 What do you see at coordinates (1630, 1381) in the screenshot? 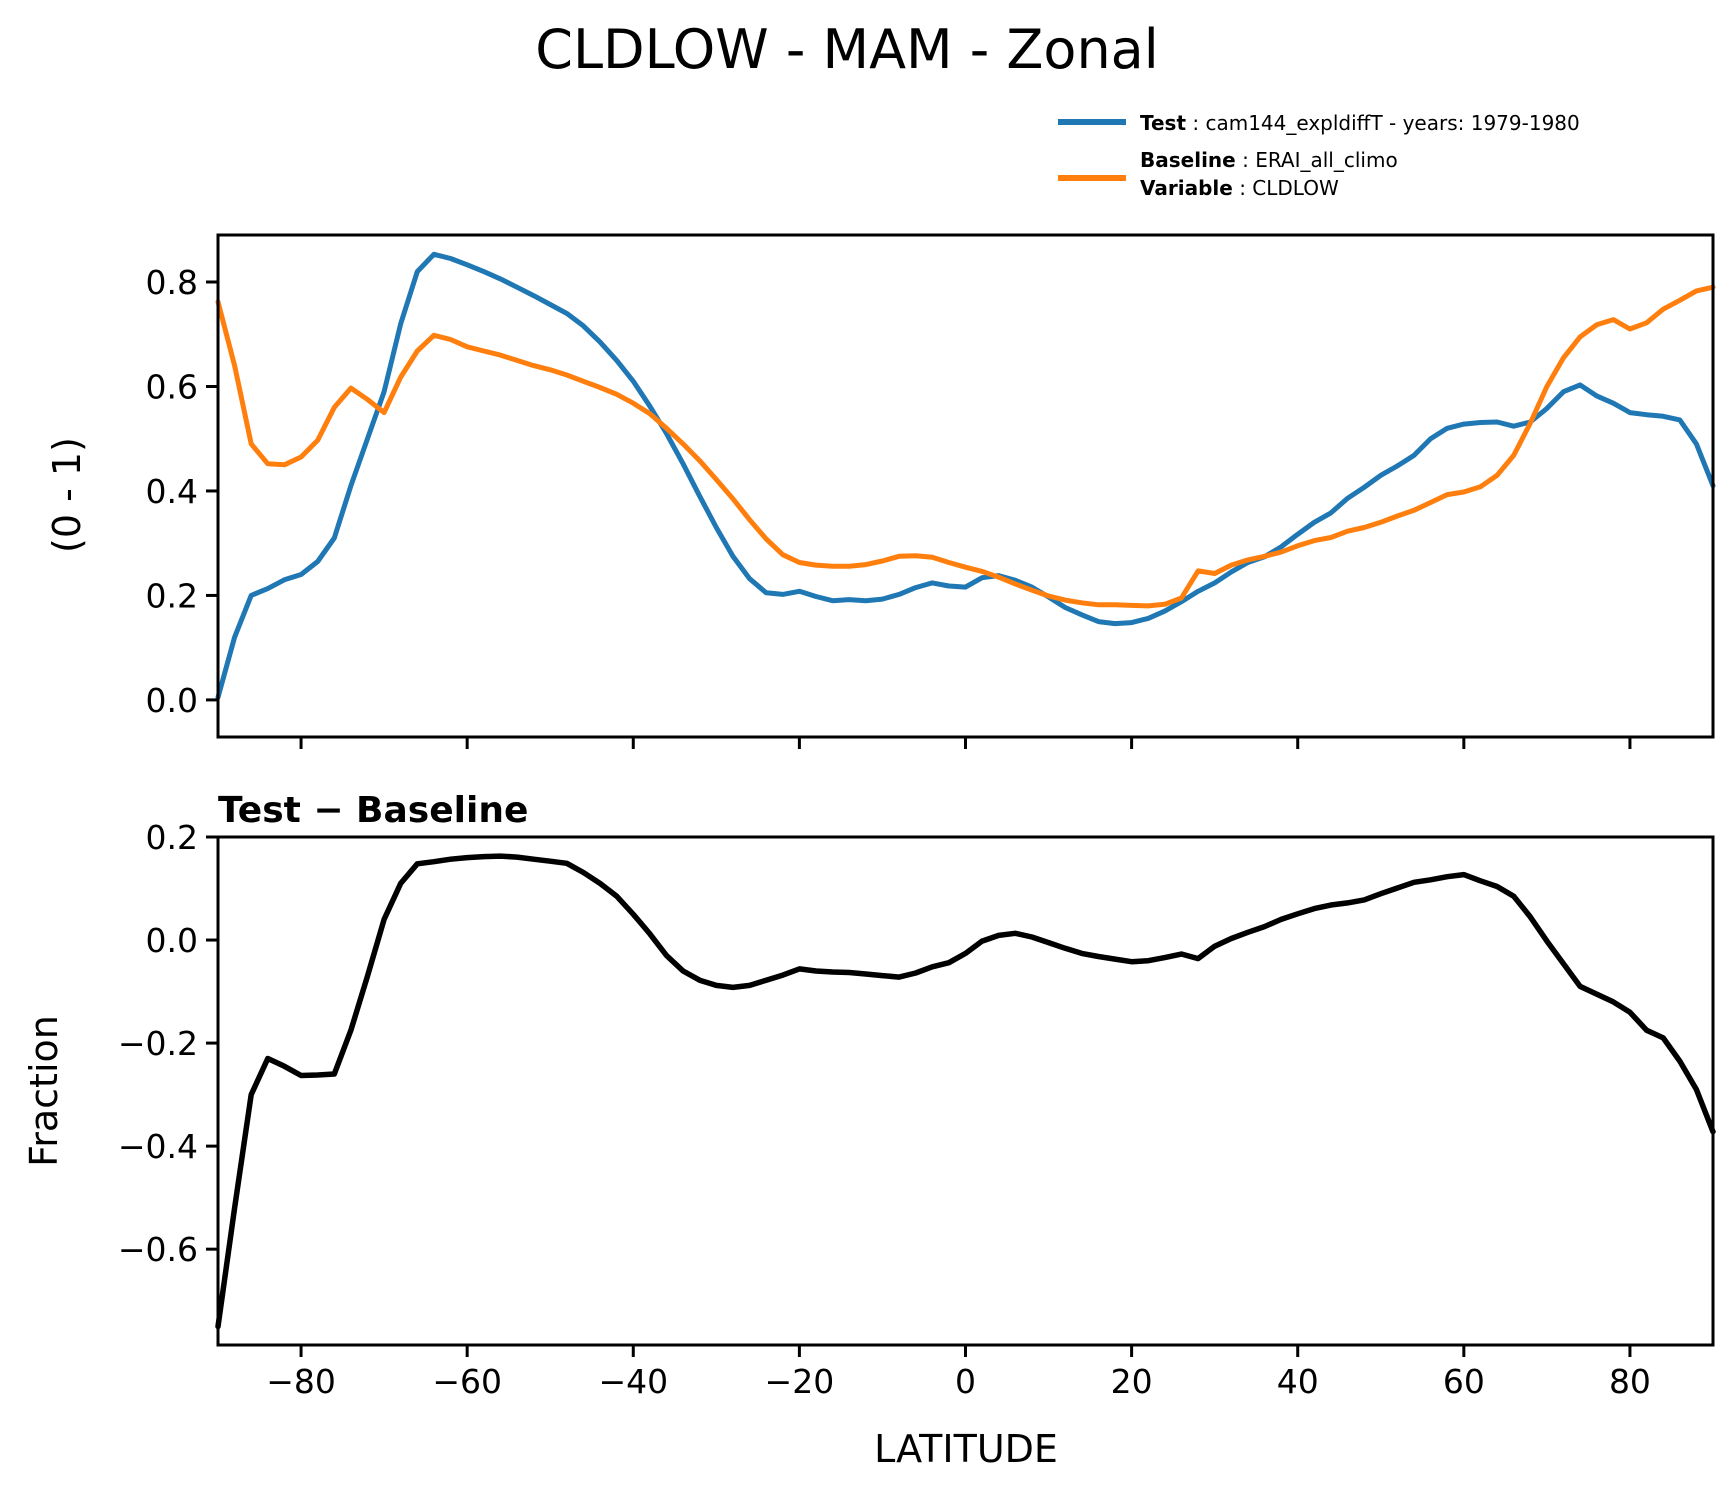
I see `x-tick-label: 80` at bounding box center [1630, 1381].